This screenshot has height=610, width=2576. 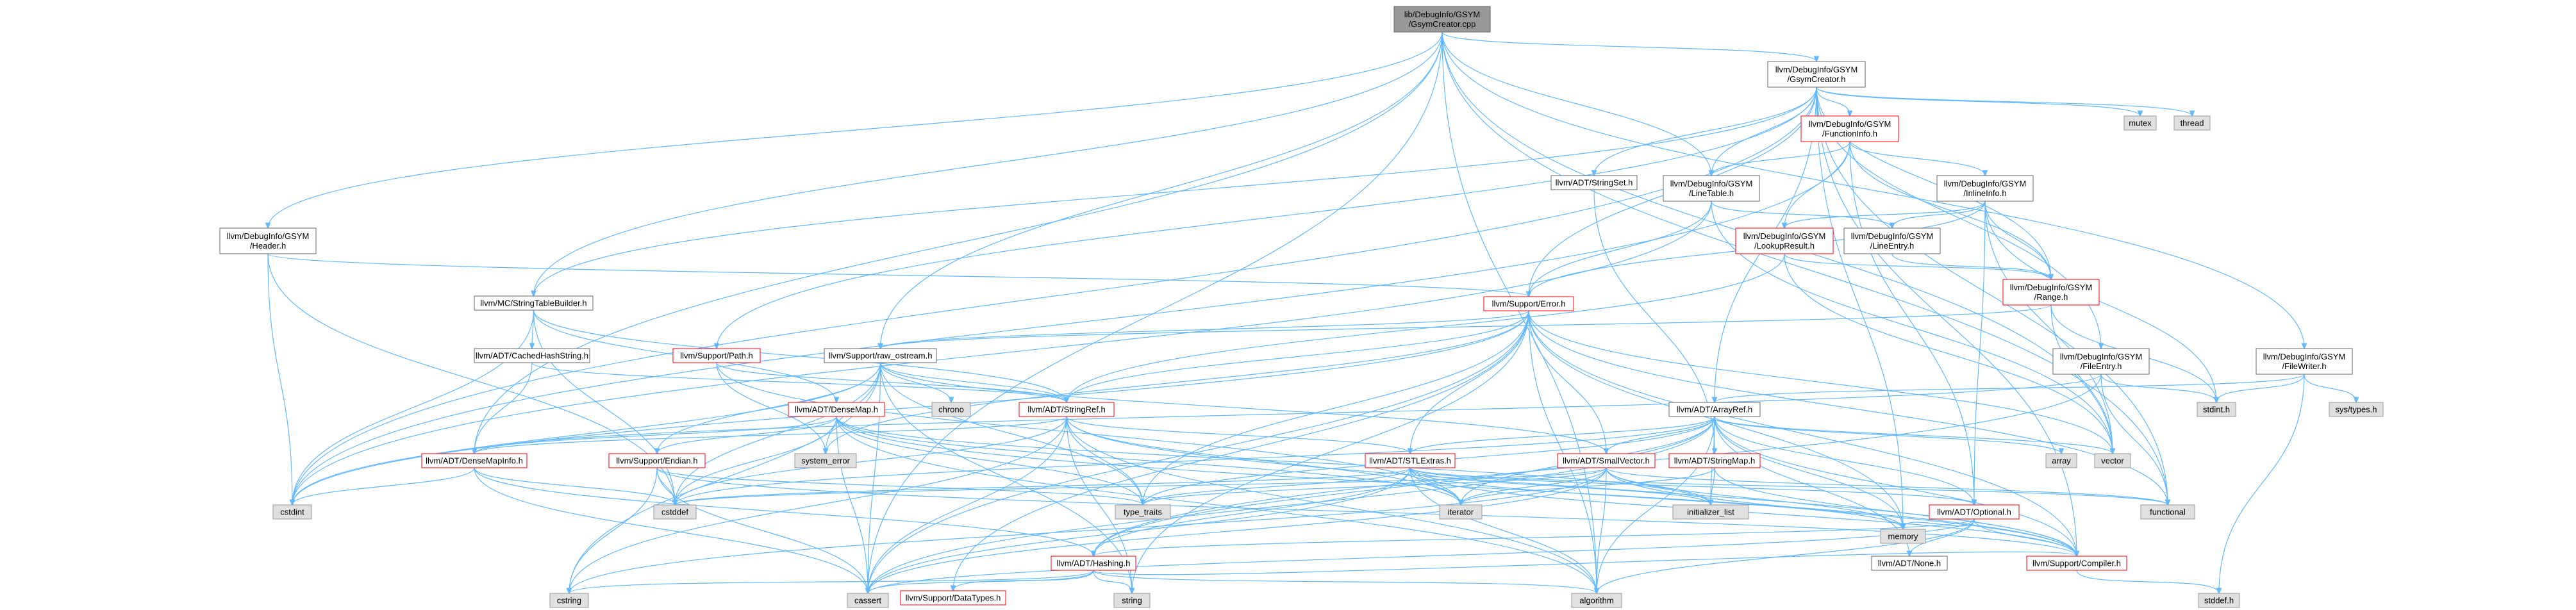 I want to click on edge-gsymcreator-to-linetable, so click(x=1764, y=131).